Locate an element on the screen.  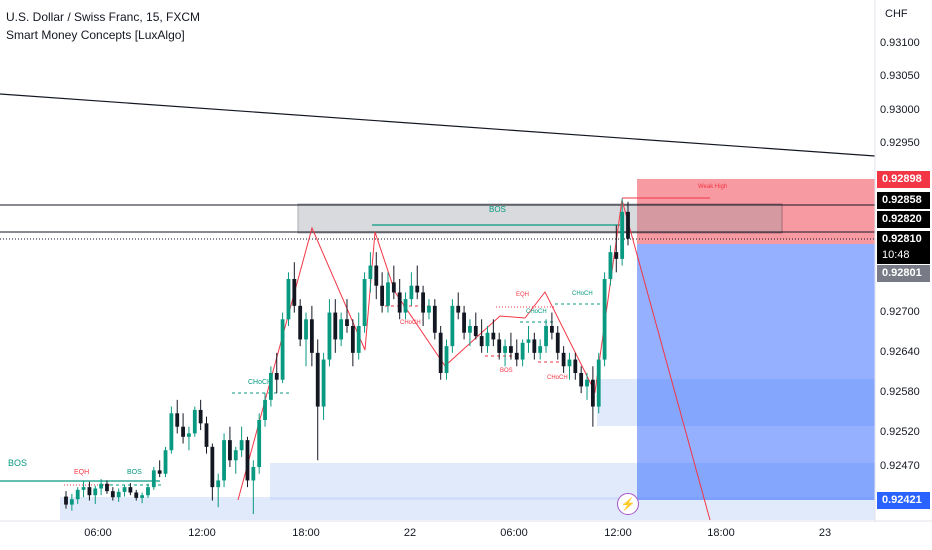
price-label: 0.92950 is located at coordinates (900, 143).